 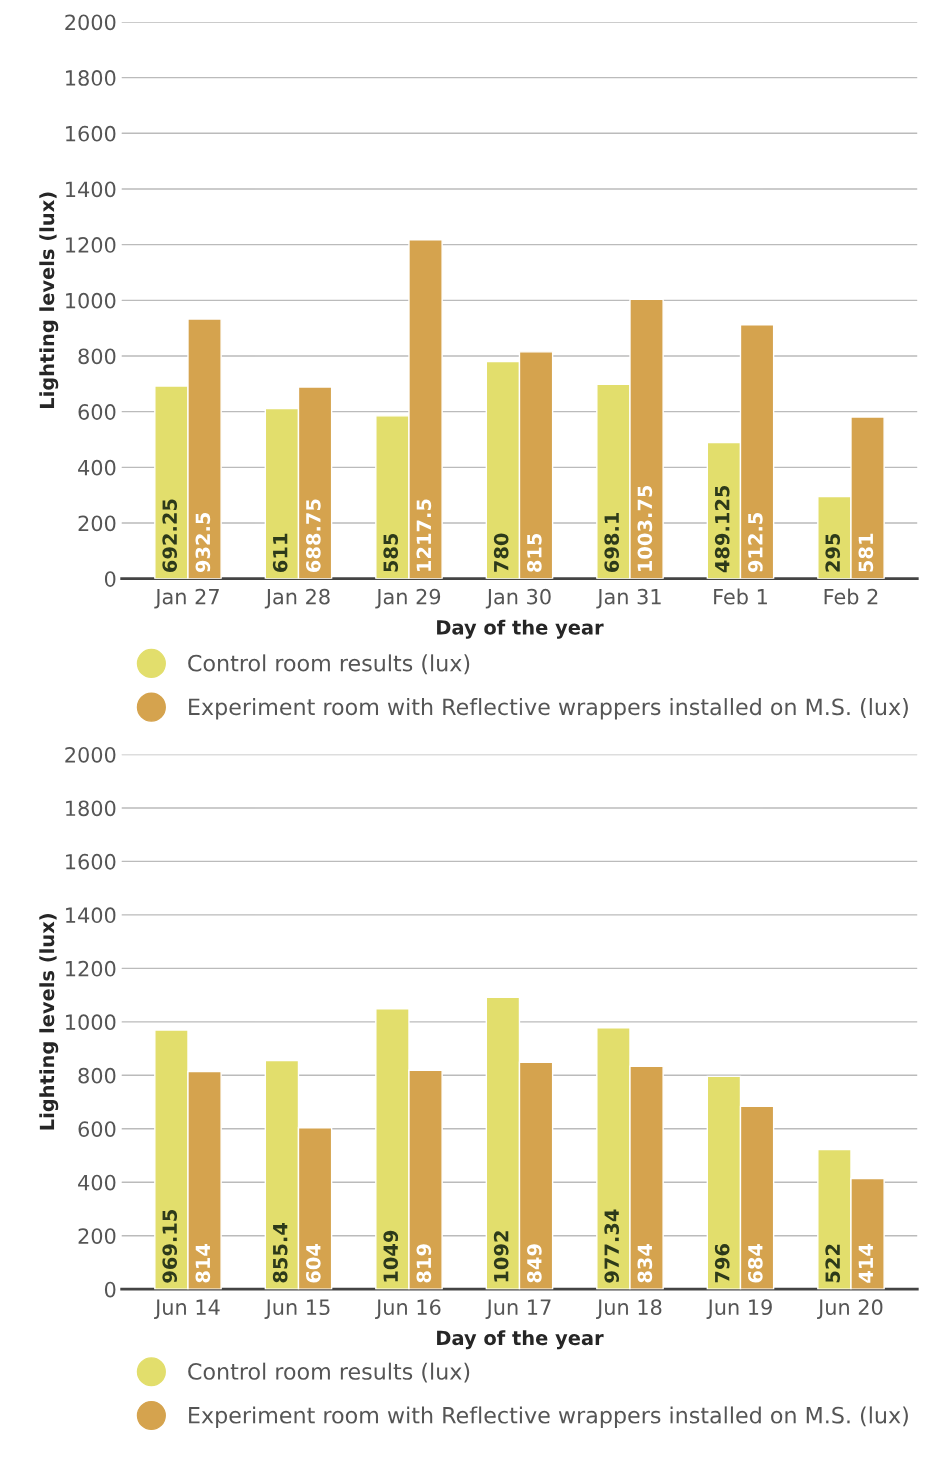 I want to click on x-tick-label: Jun 20, so click(x=850, y=1309).